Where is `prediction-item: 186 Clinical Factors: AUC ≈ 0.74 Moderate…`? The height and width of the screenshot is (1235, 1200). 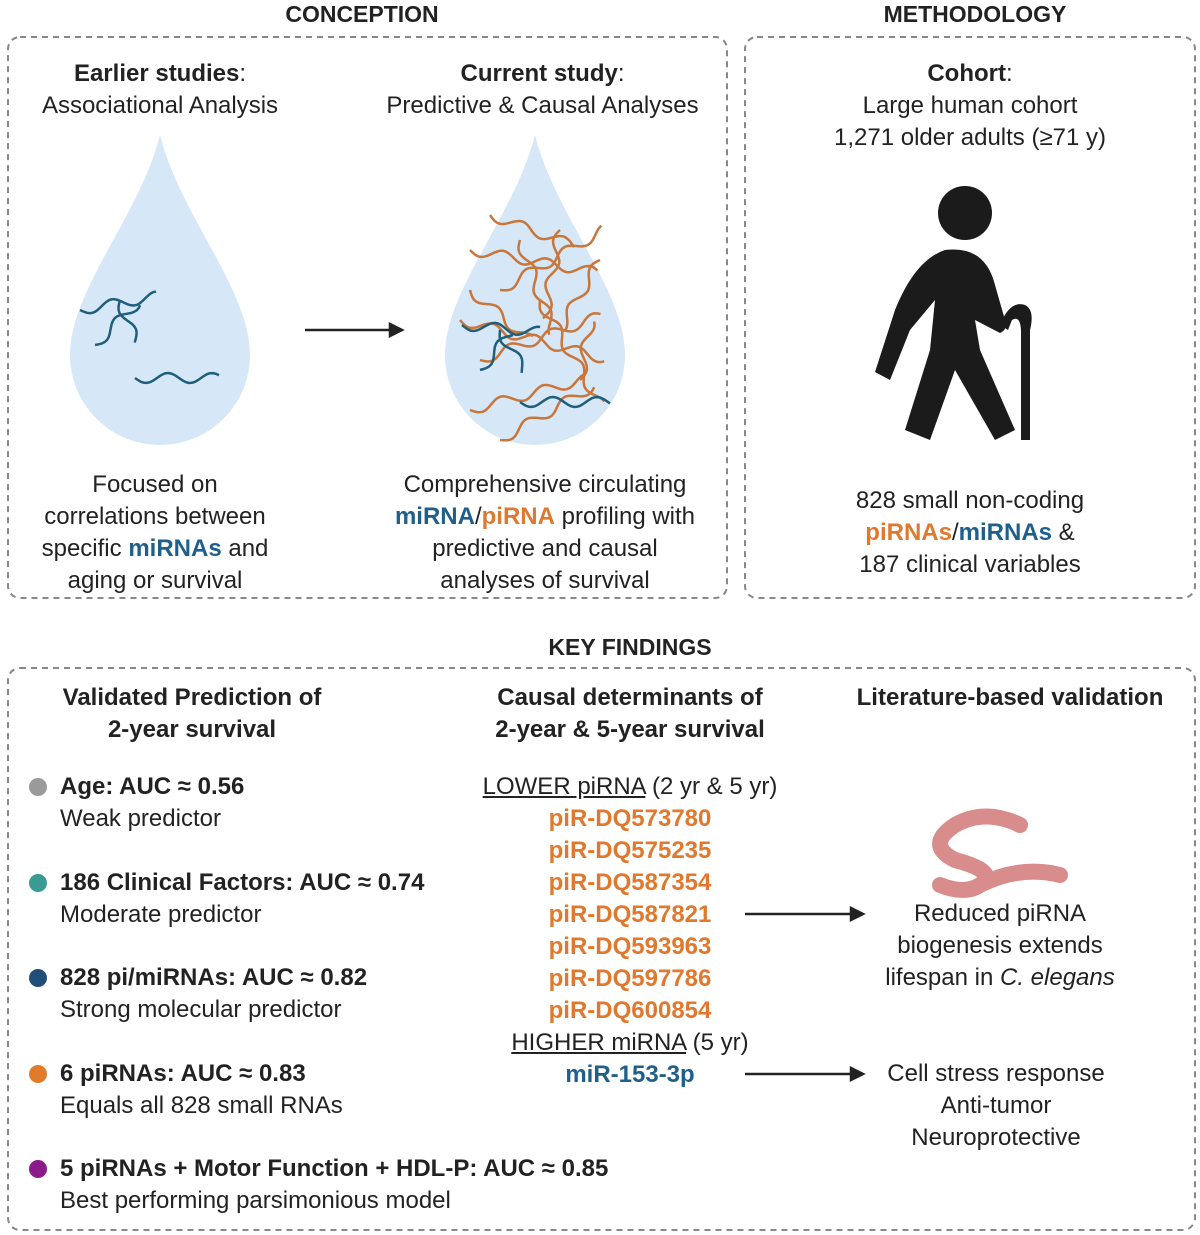
prediction-item: 186 Clinical Factors: AUC ≈ 0.74 Moderate… is located at coordinates (242, 899).